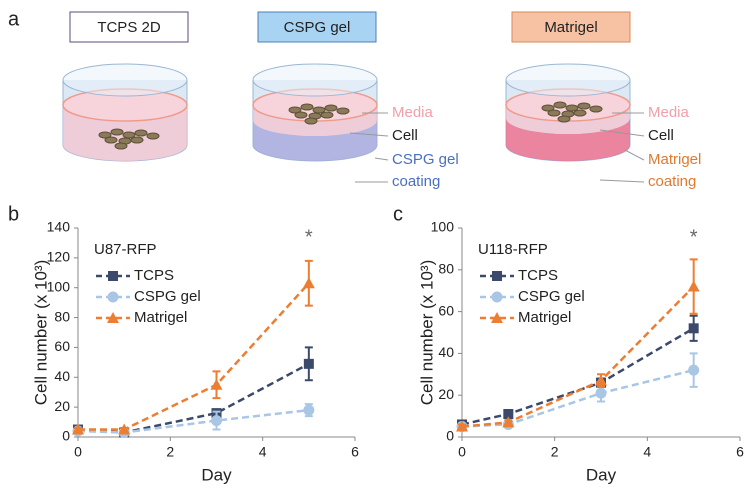 The width and height of the screenshot is (750, 498). What do you see at coordinates (405, 135) in the screenshot?
I see `annotation: Cell` at bounding box center [405, 135].